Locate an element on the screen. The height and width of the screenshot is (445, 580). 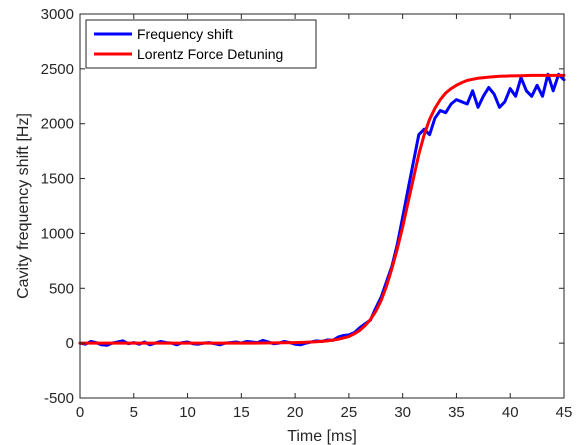
y-tick-label: 2000 is located at coordinates (57, 124).